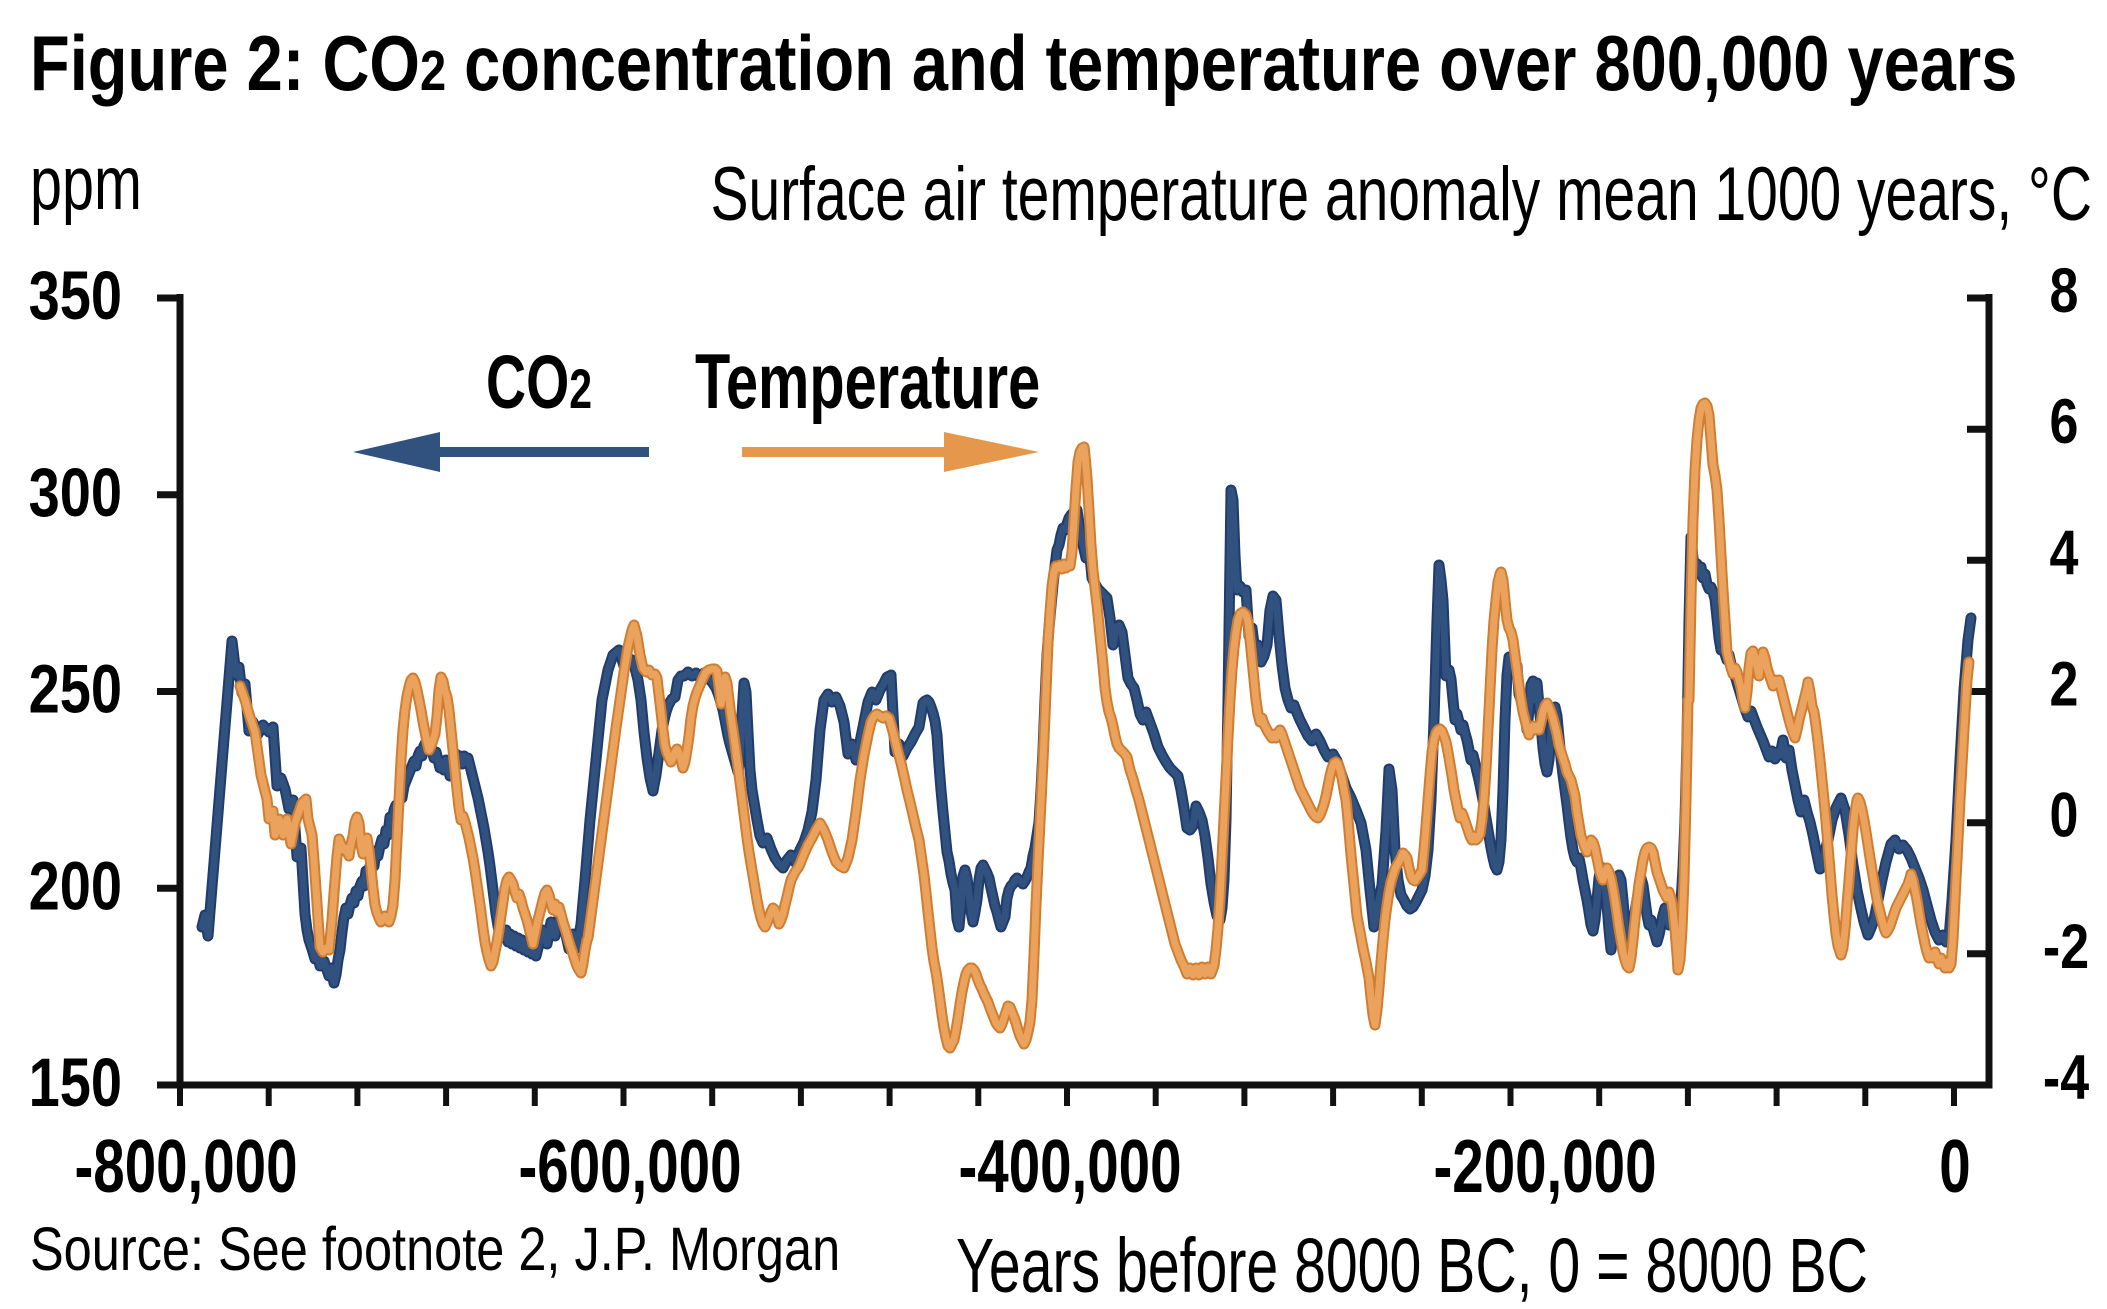 Image resolution: width=2107 pixels, height=1309 pixels. Describe the element at coordinates (2064, 290) in the screenshot. I see `svg-text: 8` at that location.